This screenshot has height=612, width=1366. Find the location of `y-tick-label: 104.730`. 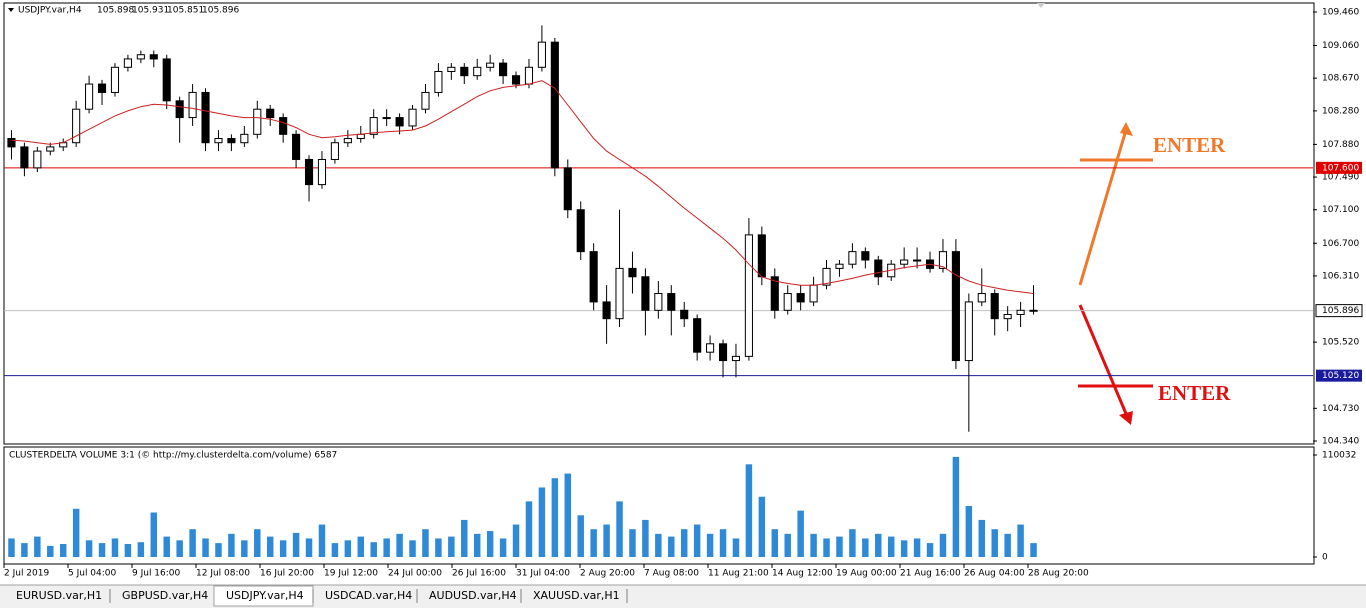

y-tick-label: 104.730 is located at coordinates (1340, 409).